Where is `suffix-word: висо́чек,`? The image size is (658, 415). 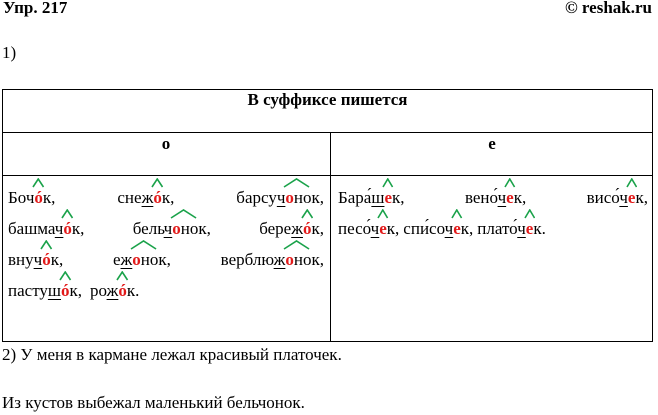
suffix-word: висо́чек, is located at coordinates (617, 195).